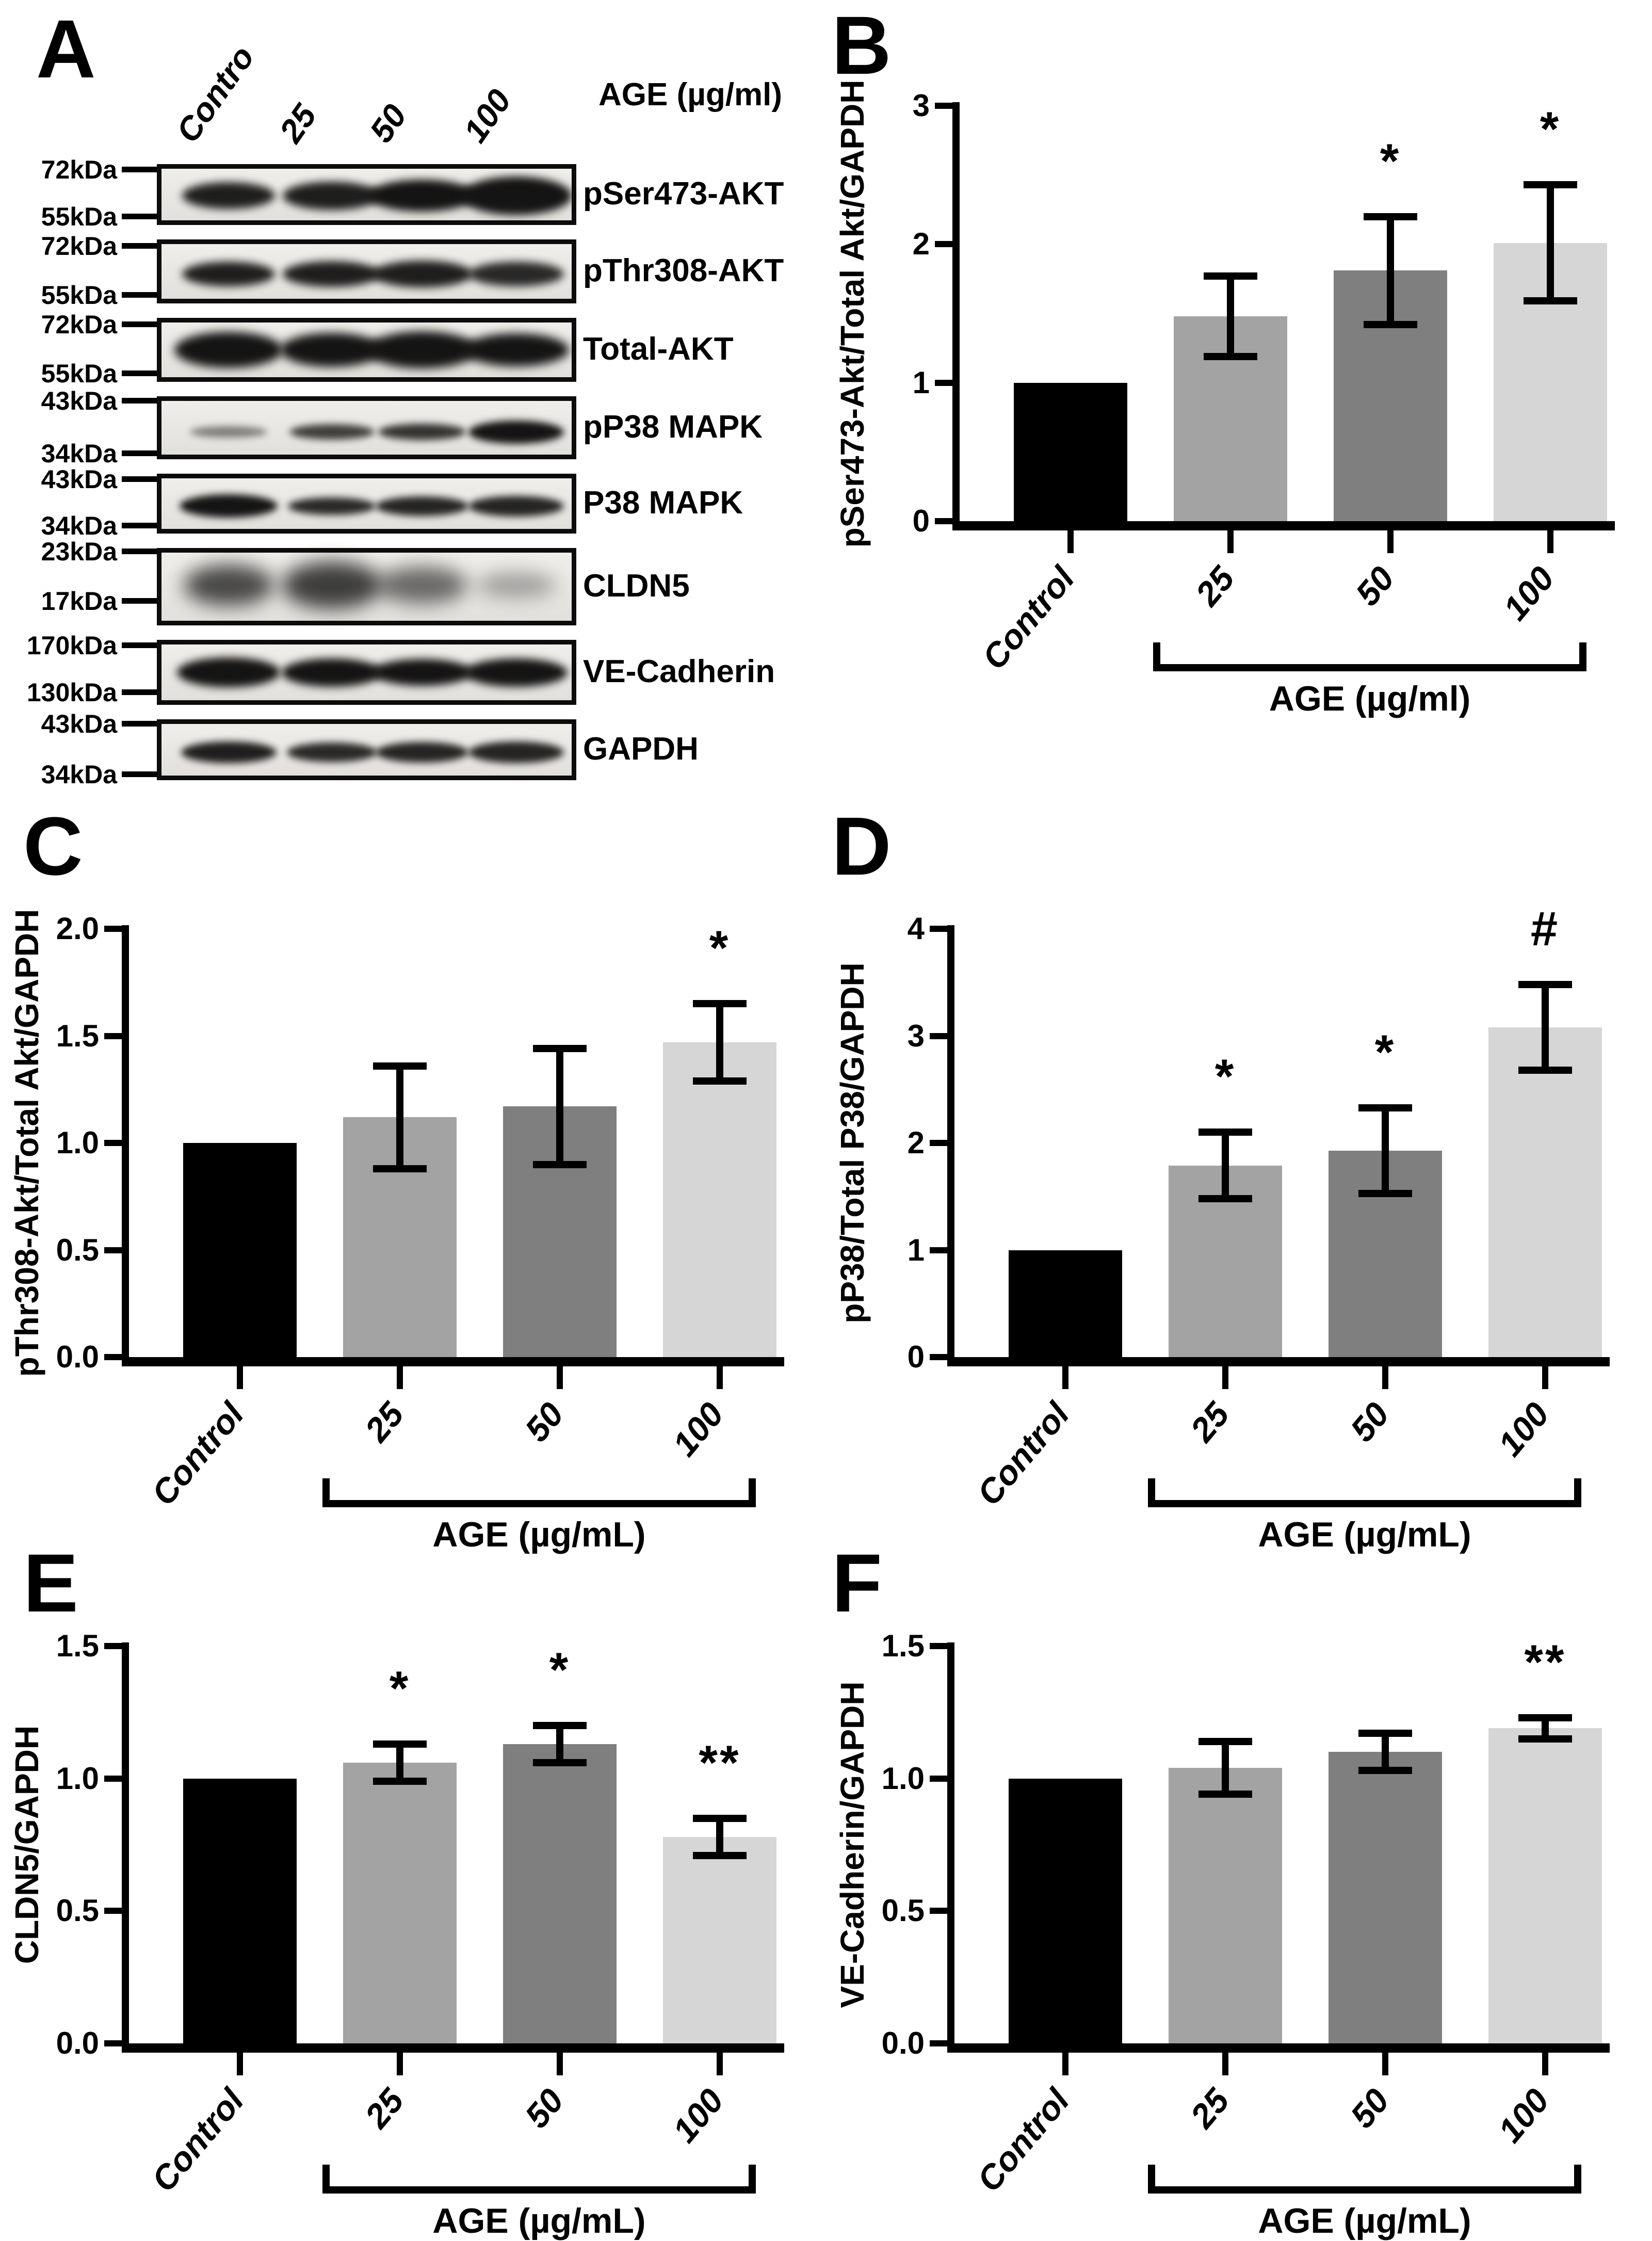  What do you see at coordinates (77, 1357) in the screenshot?
I see `y-tick-label: 0.0` at bounding box center [77, 1357].